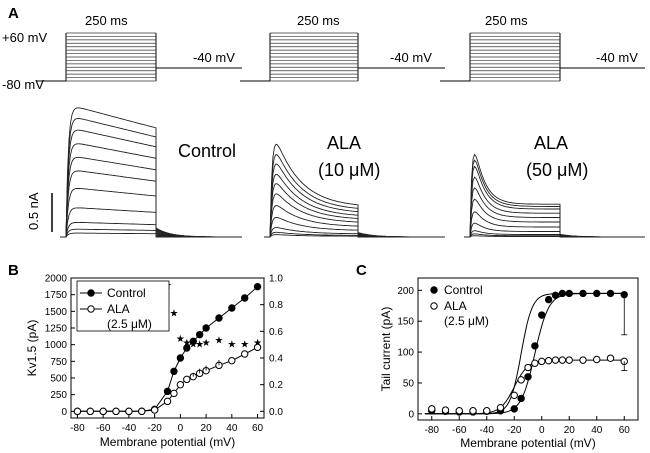 This screenshot has height=453, width=650. What do you see at coordinates (318, 20) in the screenshot?
I see `duration-label-2: 250 ms` at bounding box center [318, 20].